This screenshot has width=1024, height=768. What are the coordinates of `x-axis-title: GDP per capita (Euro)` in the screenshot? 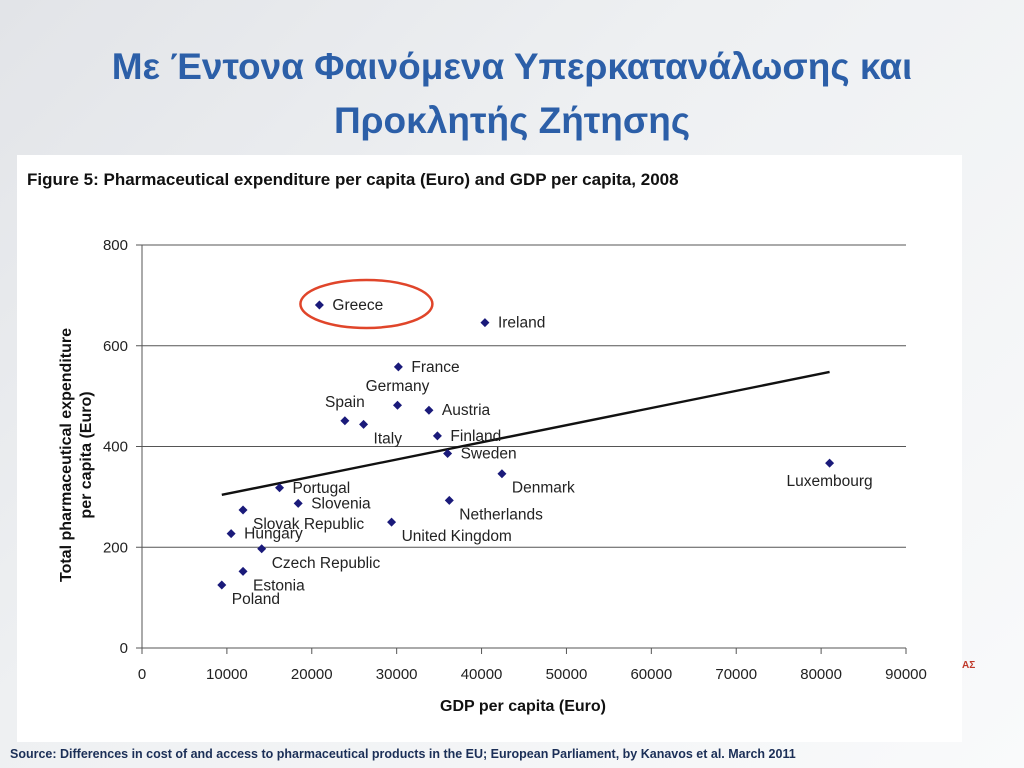 It's located at (523, 706).